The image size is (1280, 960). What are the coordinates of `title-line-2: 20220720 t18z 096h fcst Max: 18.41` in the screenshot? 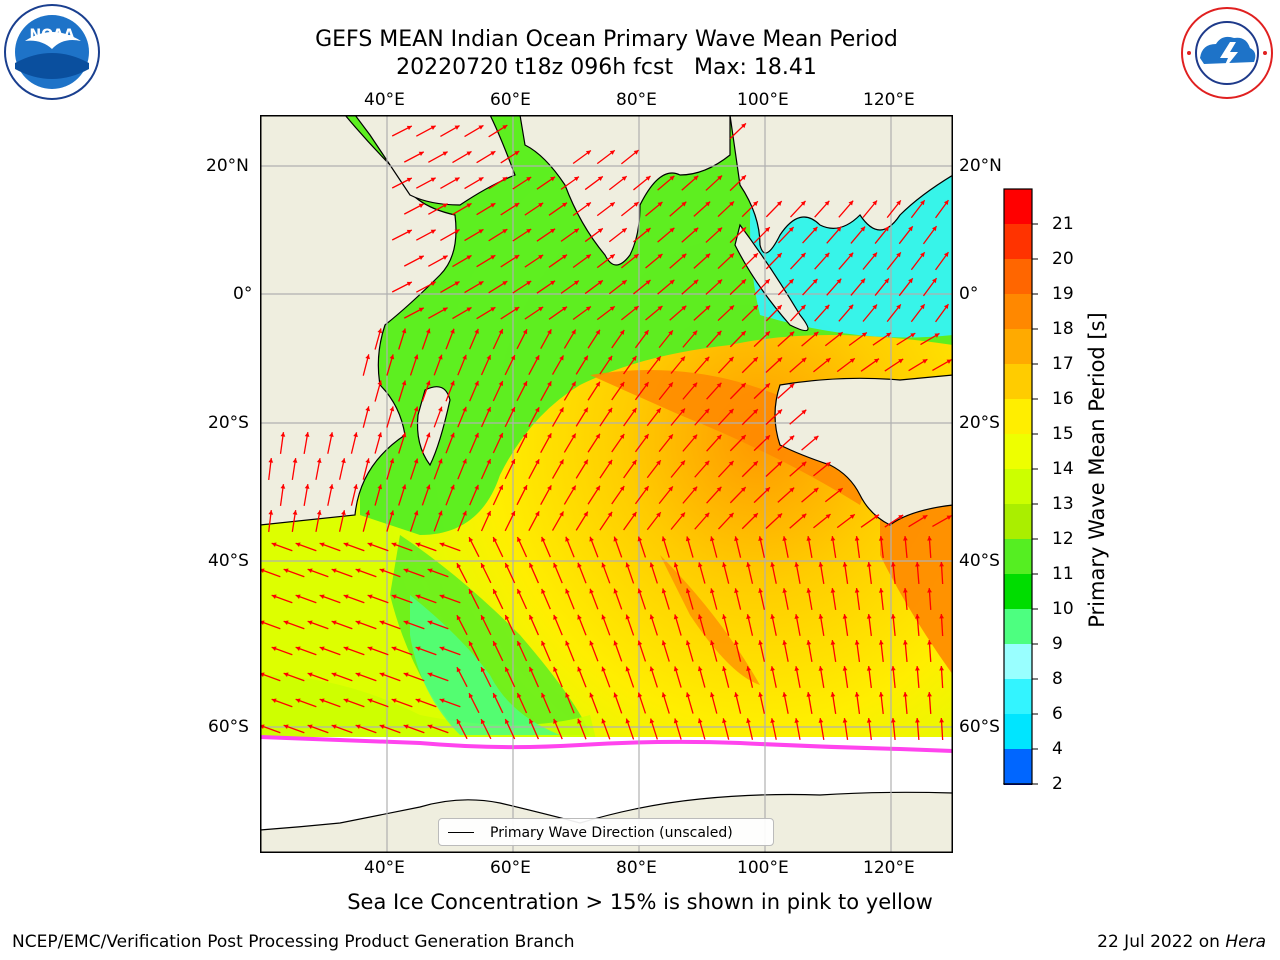 It's located at (606, 67).